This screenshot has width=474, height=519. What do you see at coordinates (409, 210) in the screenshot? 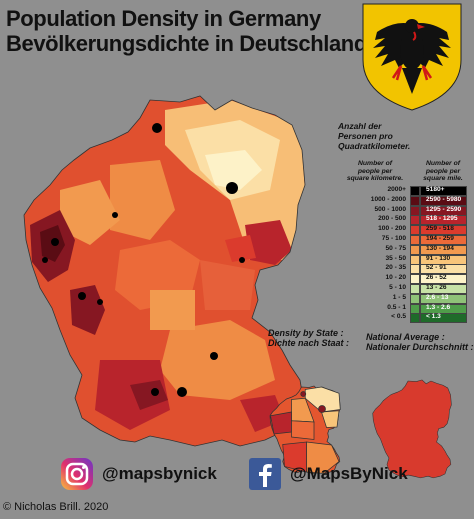
I see `legend-row: 500 - 1000 1295 - 2590` at bounding box center [409, 210].